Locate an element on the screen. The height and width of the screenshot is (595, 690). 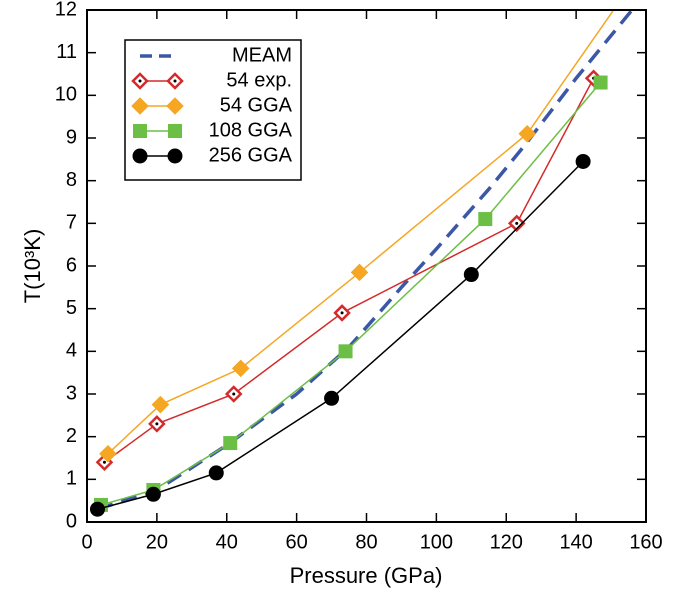
y-tick-label: 8 is located at coordinates (71, 180).